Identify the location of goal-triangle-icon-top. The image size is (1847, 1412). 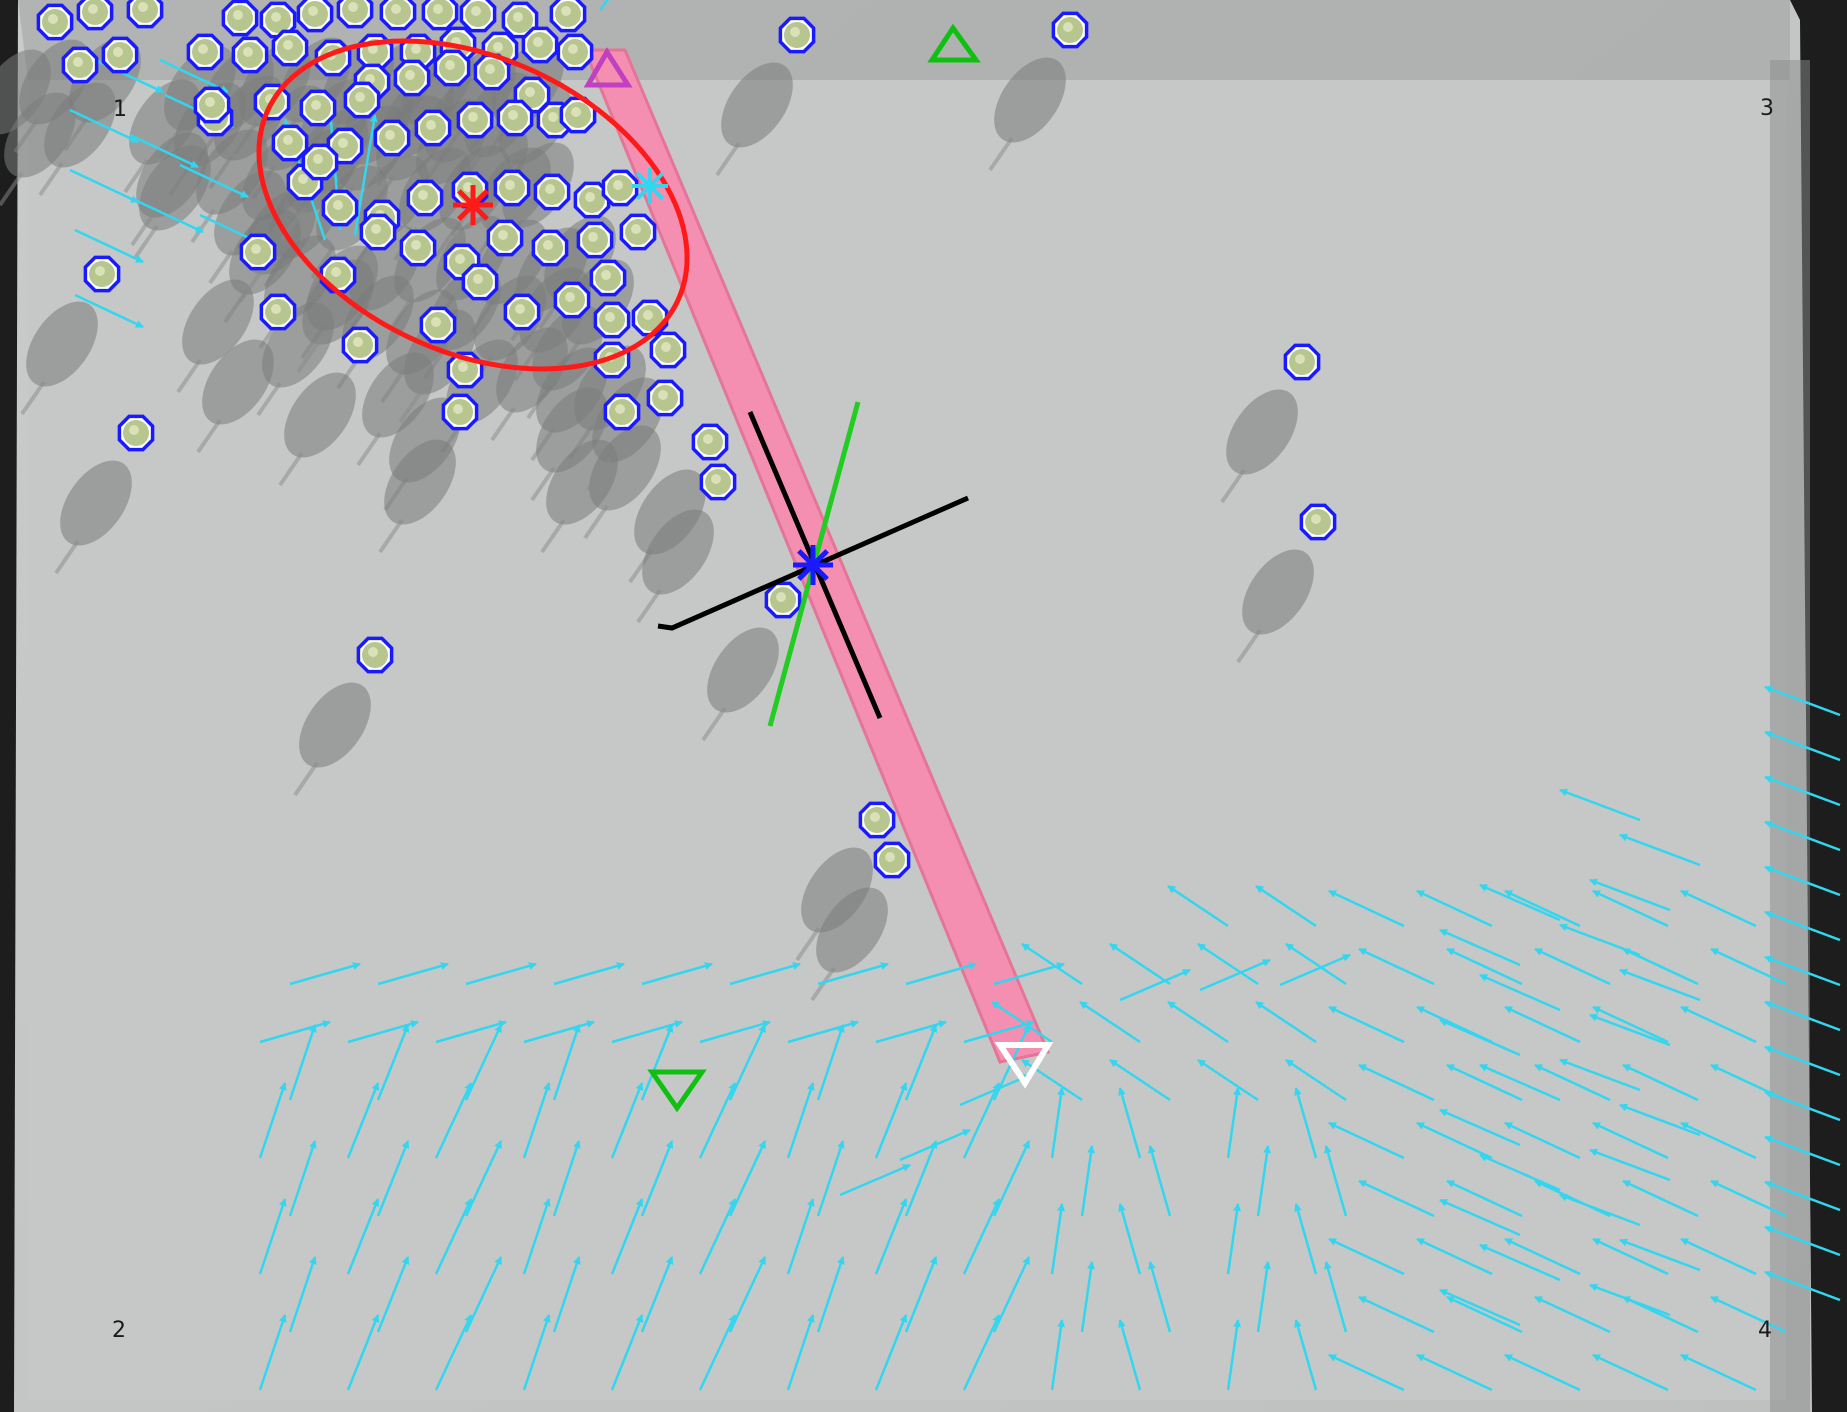
(954, 43).